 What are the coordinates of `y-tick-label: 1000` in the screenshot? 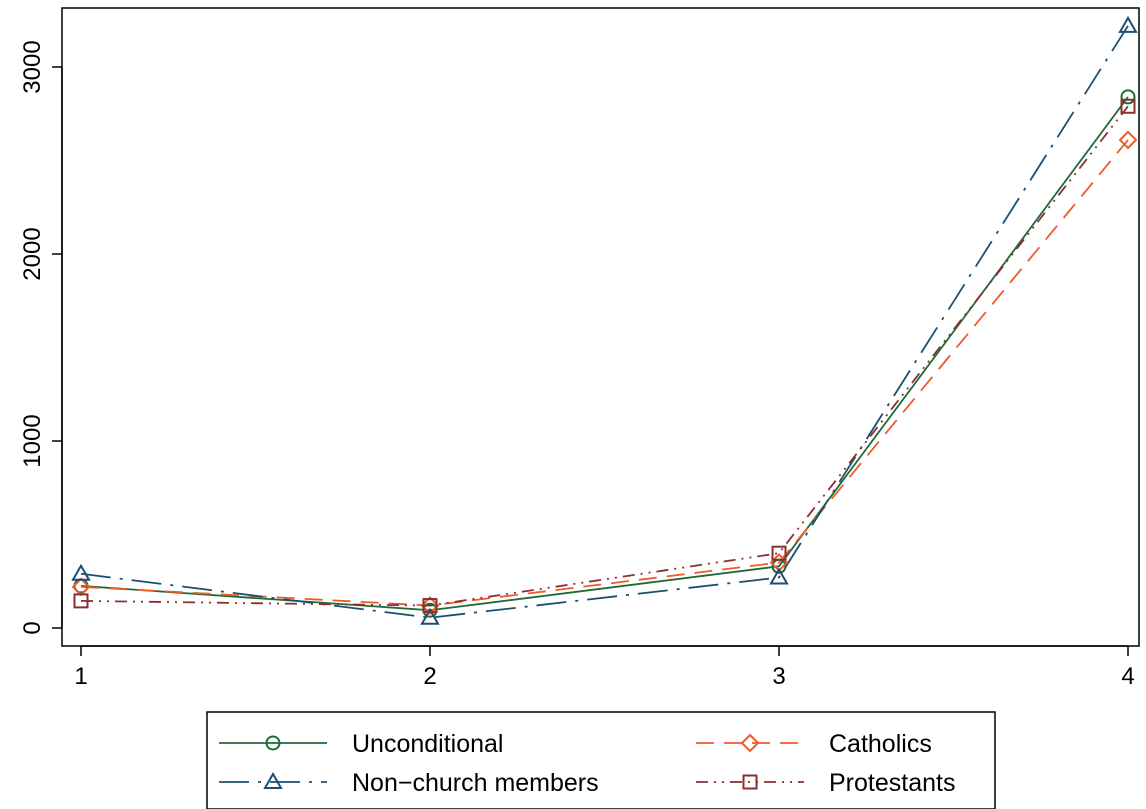 It's located at (32, 440).